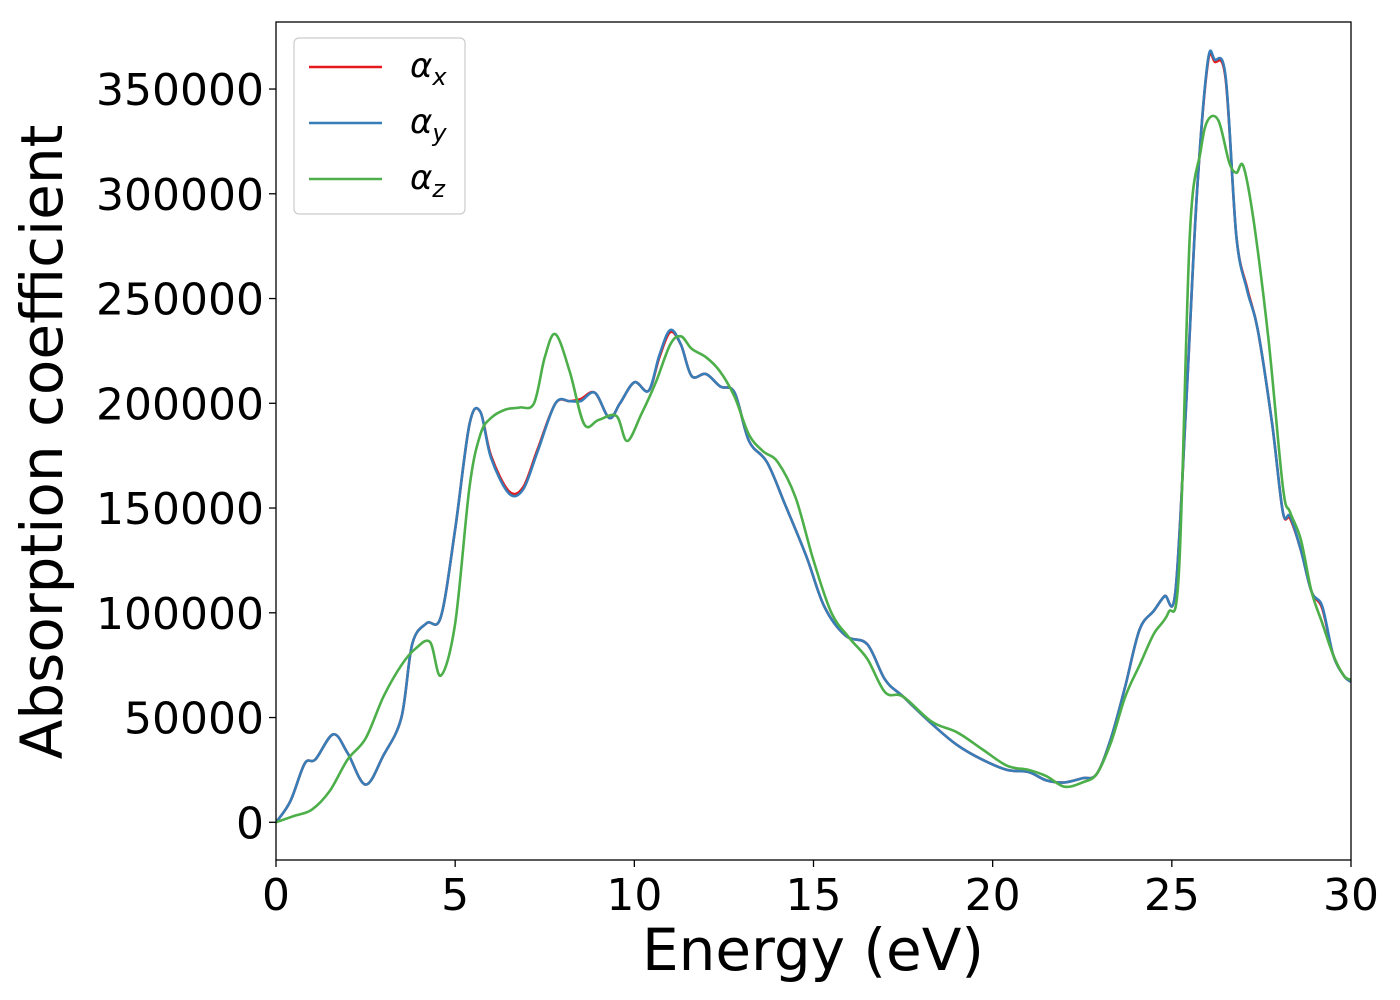 This screenshot has height=1000, width=1400. I want to click on y-axis-title: Absorption coefficient, so click(42, 442).